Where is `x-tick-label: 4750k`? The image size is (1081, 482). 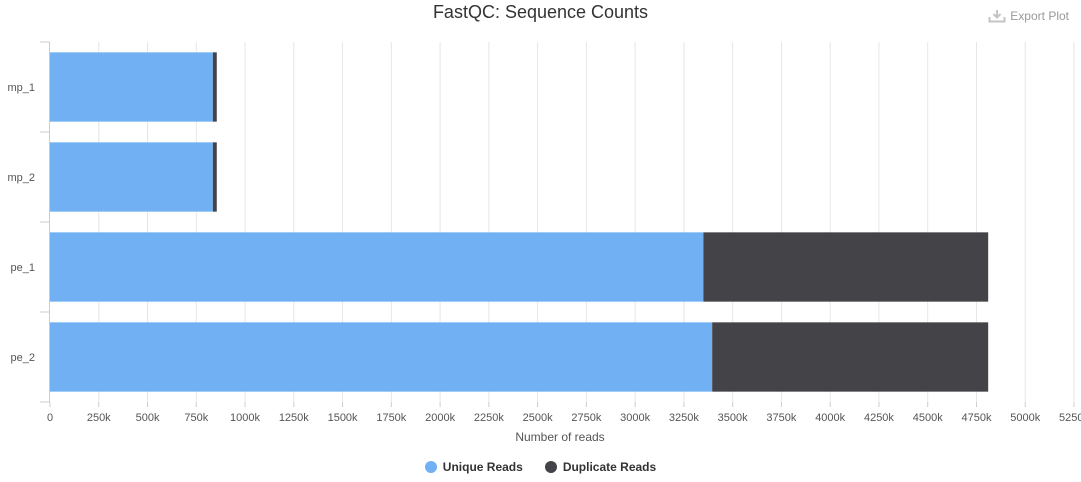
x-tick-label: 4750k is located at coordinates (976, 418).